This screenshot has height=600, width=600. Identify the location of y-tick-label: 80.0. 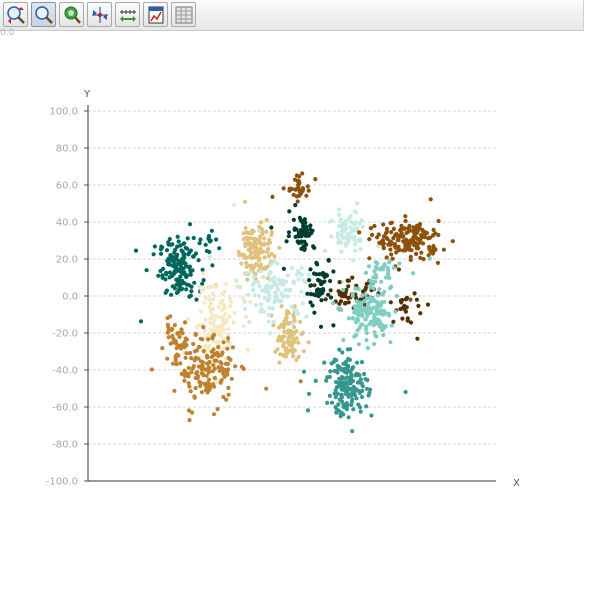
(67, 149).